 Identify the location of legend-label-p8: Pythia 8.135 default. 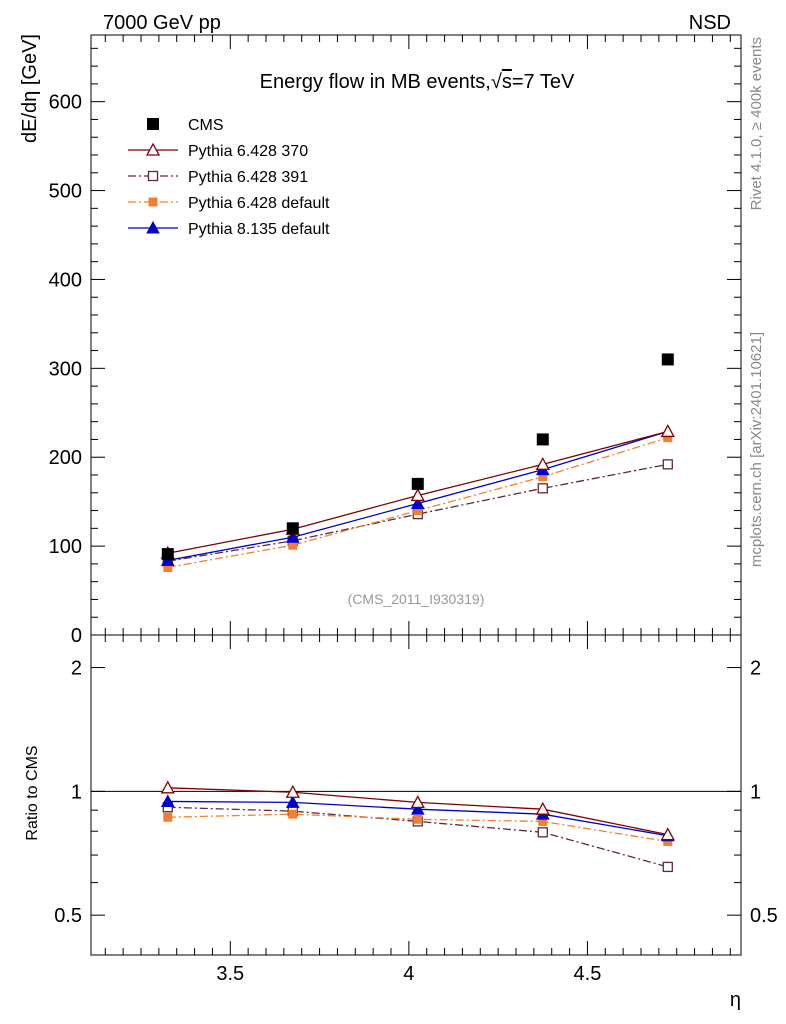
(259, 229).